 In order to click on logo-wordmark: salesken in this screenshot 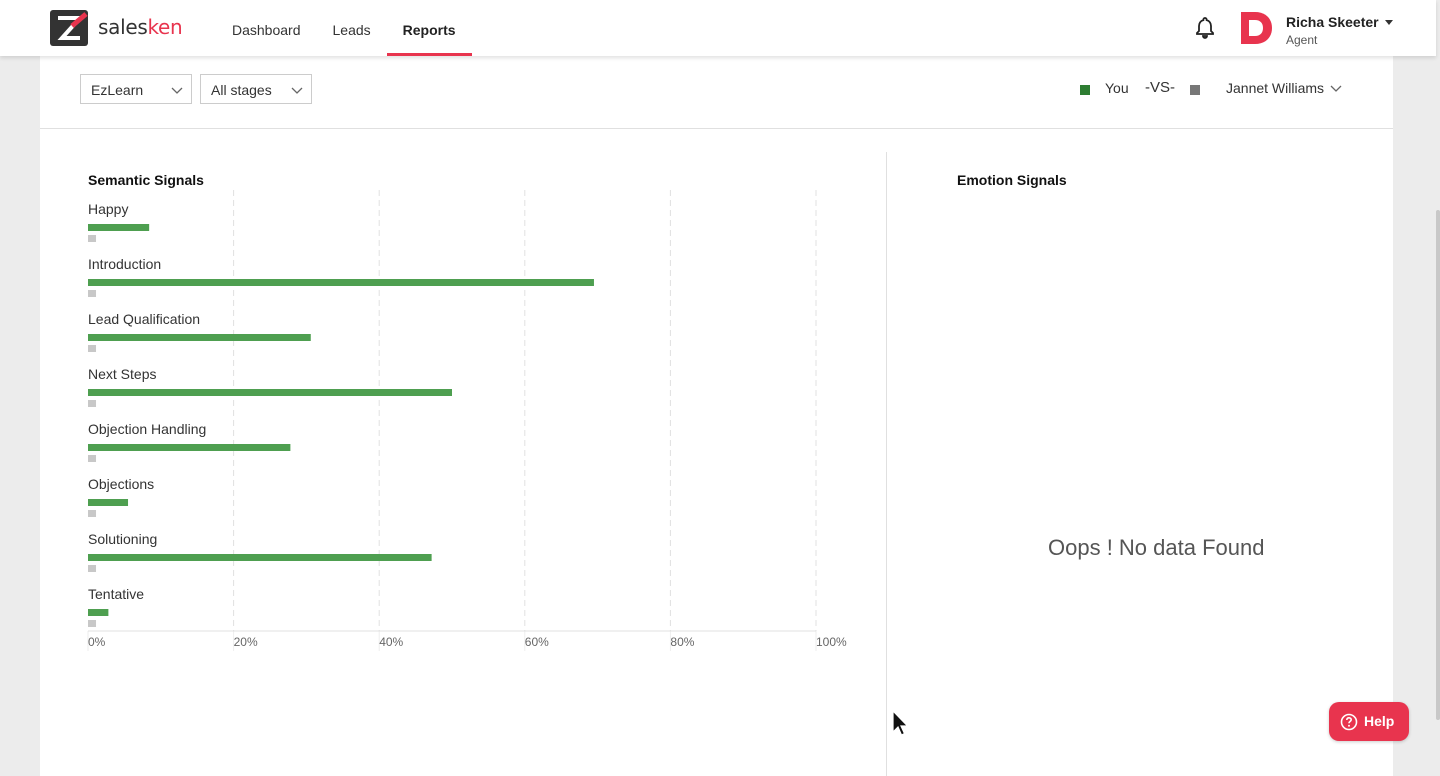, I will do `click(140, 27)`.